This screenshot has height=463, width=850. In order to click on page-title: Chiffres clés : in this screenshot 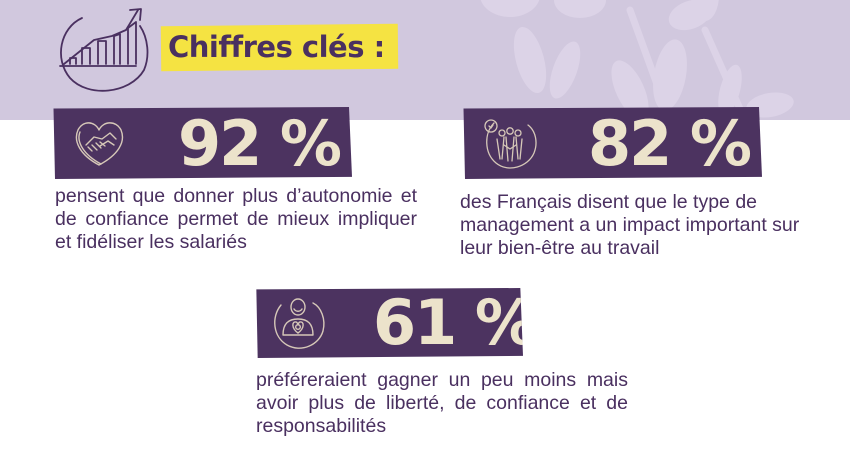, I will do `click(276, 47)`.